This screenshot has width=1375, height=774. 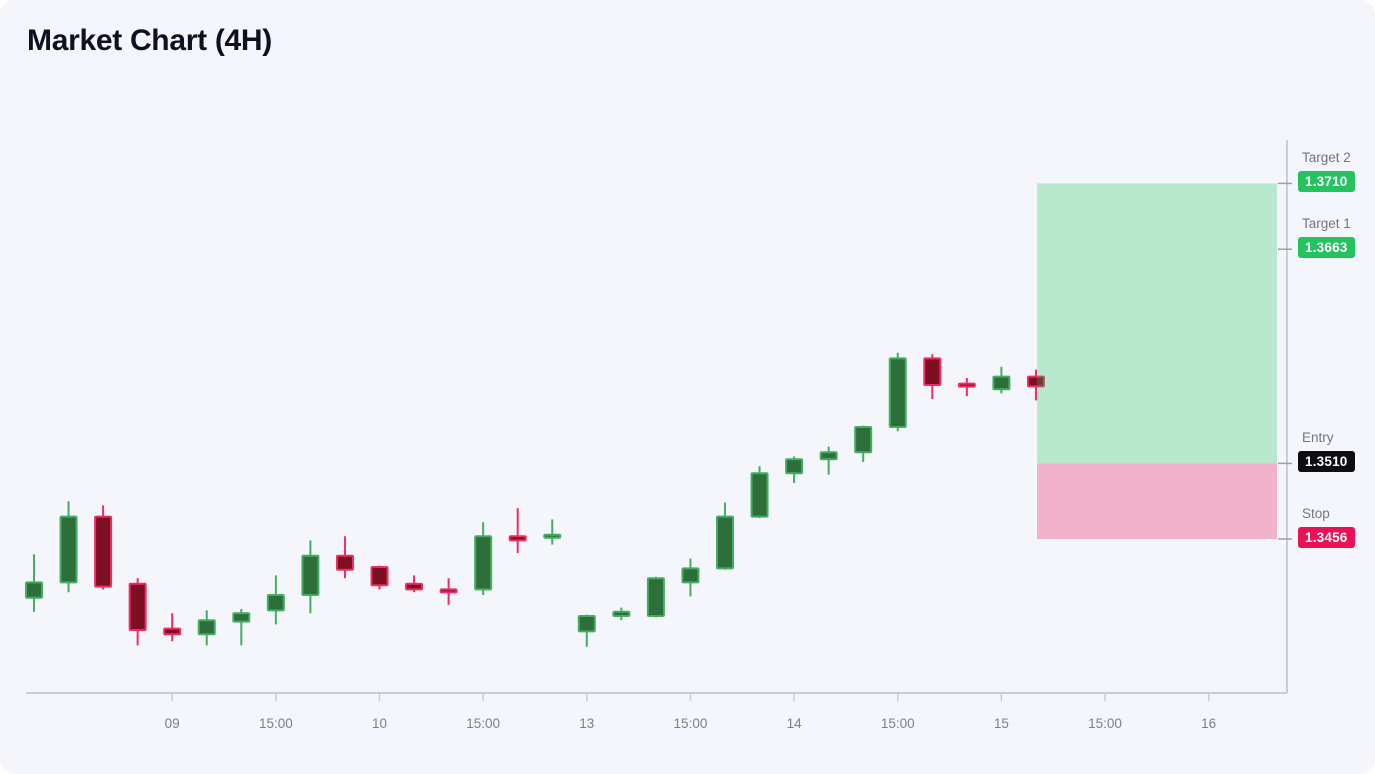 I want to click on level-entry: Entry 1.3510, so click(x=1326, y=451).